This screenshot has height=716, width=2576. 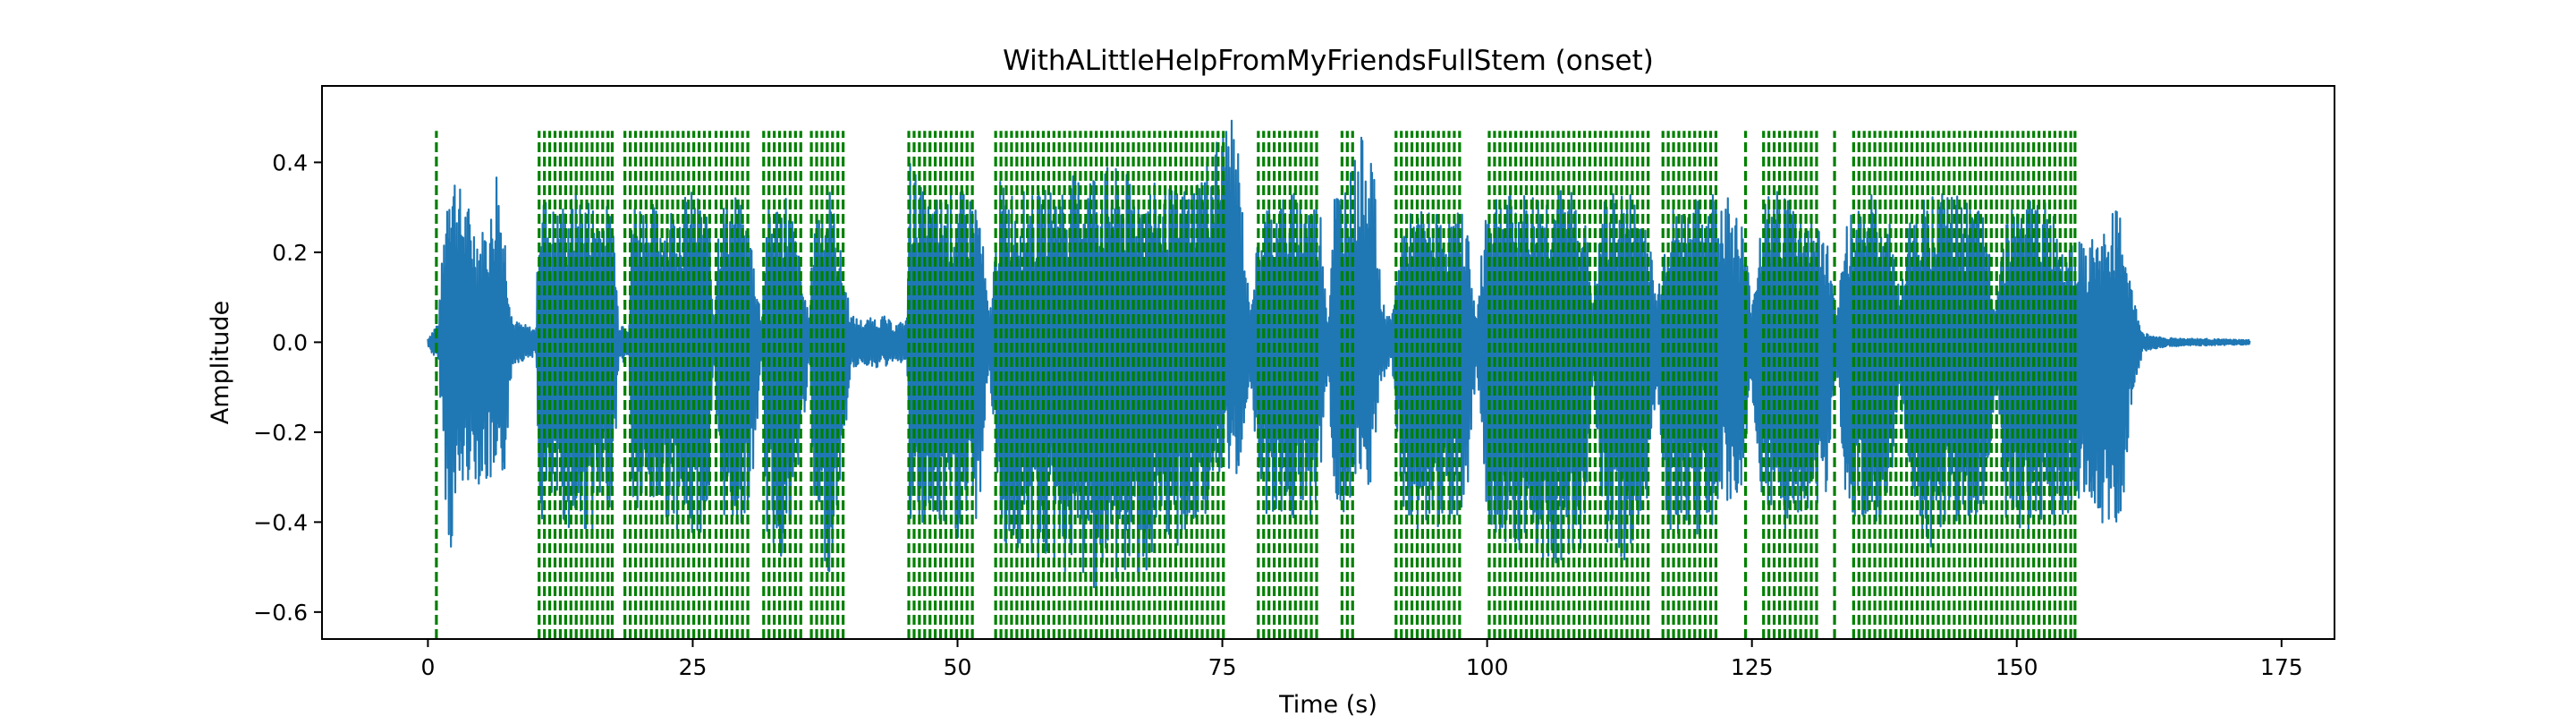 What do you see at coordinates (1222, 667) in the screenshot?
I see `x-tick-label: 75` at bounding box center [1222, 667].